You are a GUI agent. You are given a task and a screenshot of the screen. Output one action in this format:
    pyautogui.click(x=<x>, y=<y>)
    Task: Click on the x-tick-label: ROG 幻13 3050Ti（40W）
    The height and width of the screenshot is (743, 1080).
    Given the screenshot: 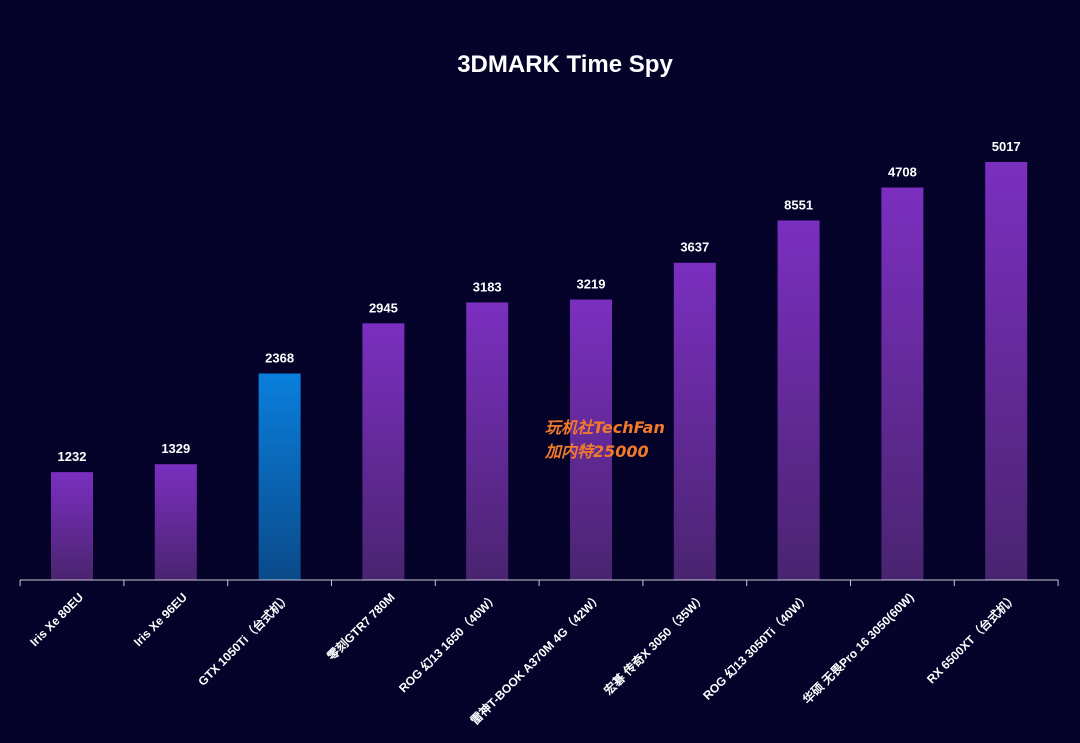 What is the action you would take?
    pyautogui.click(x=755, y=646)
    